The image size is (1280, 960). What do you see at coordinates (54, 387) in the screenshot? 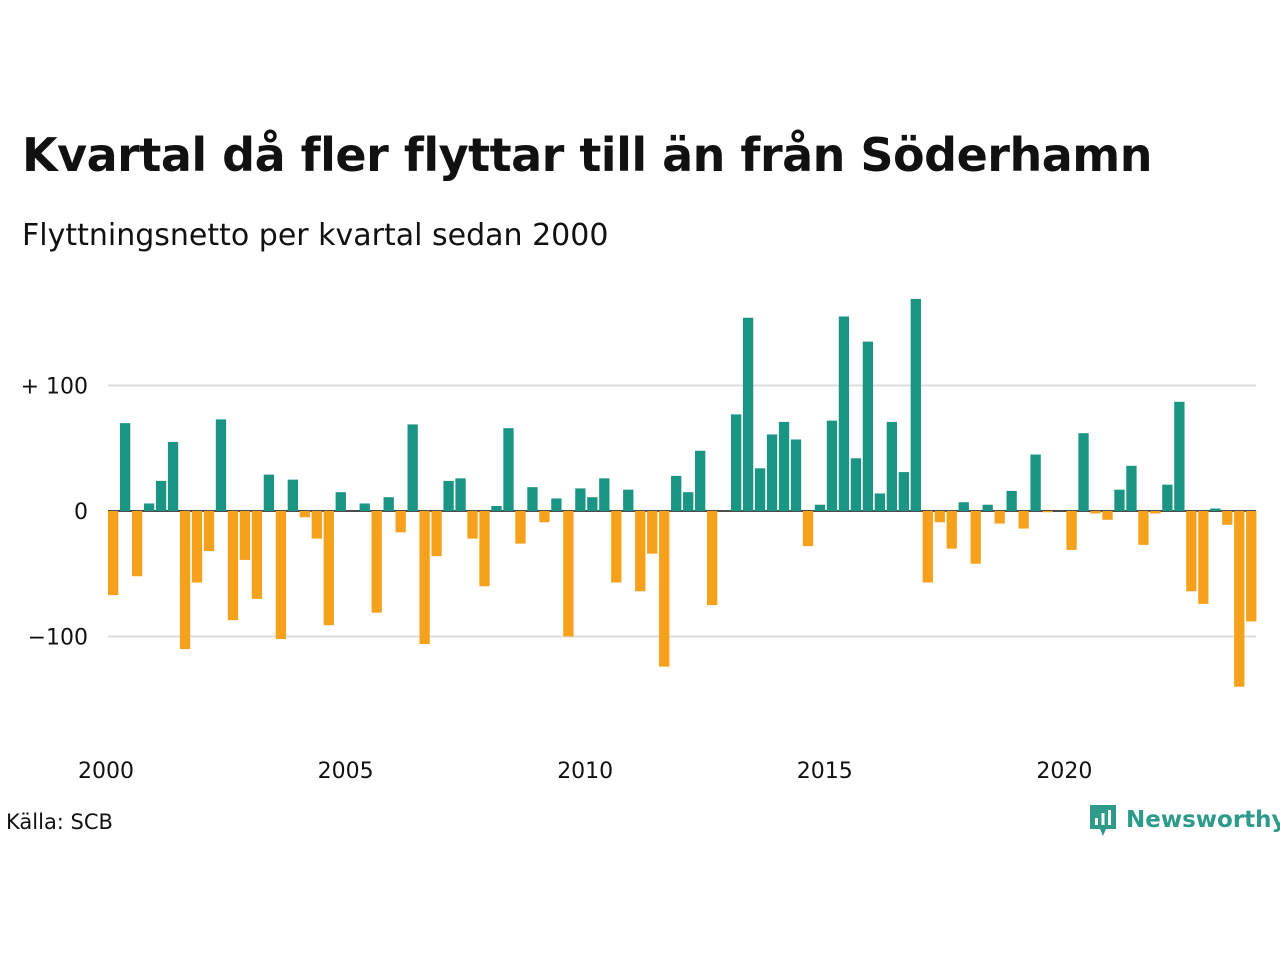
I see `y-tick-label: + 100` at bounding box center [54, 387].